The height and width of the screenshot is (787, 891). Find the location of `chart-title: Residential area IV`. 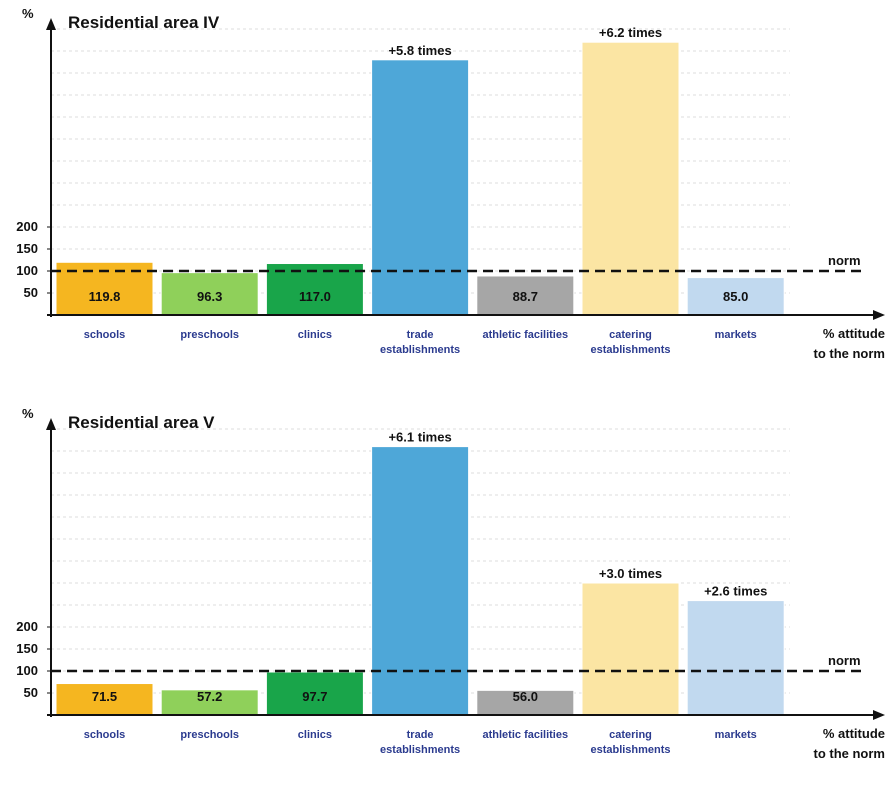

chart-title: Residential area IV is located at coordinates (144, 22).